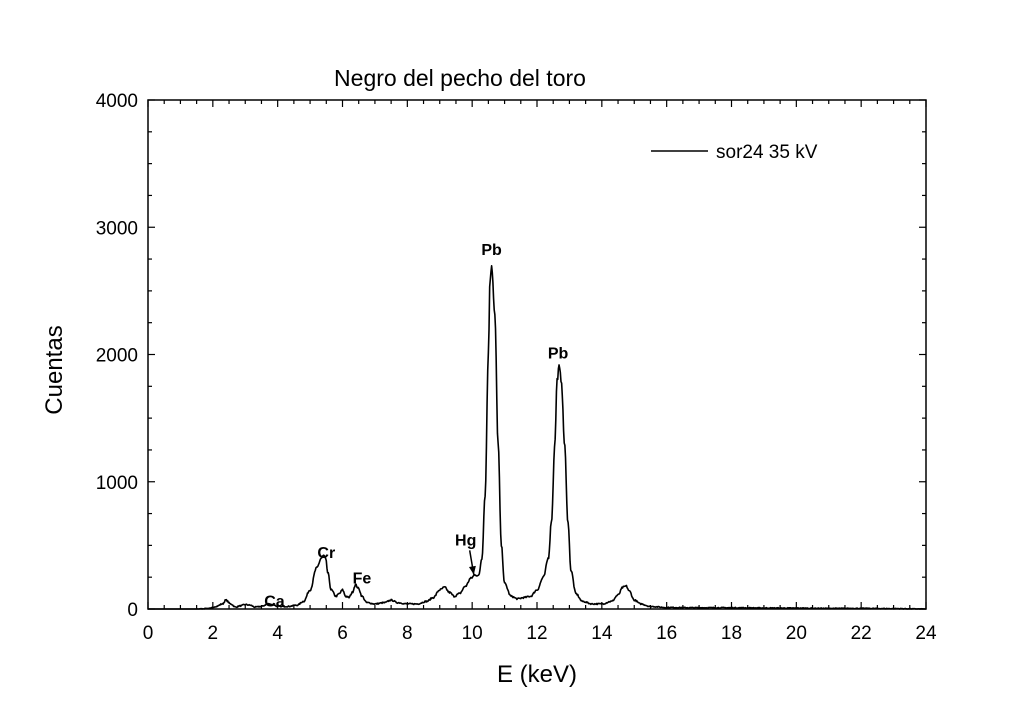 The height and width of the screenshot is (720, 1020). I want to click on x-tick-label: 6, so click(342, 633).